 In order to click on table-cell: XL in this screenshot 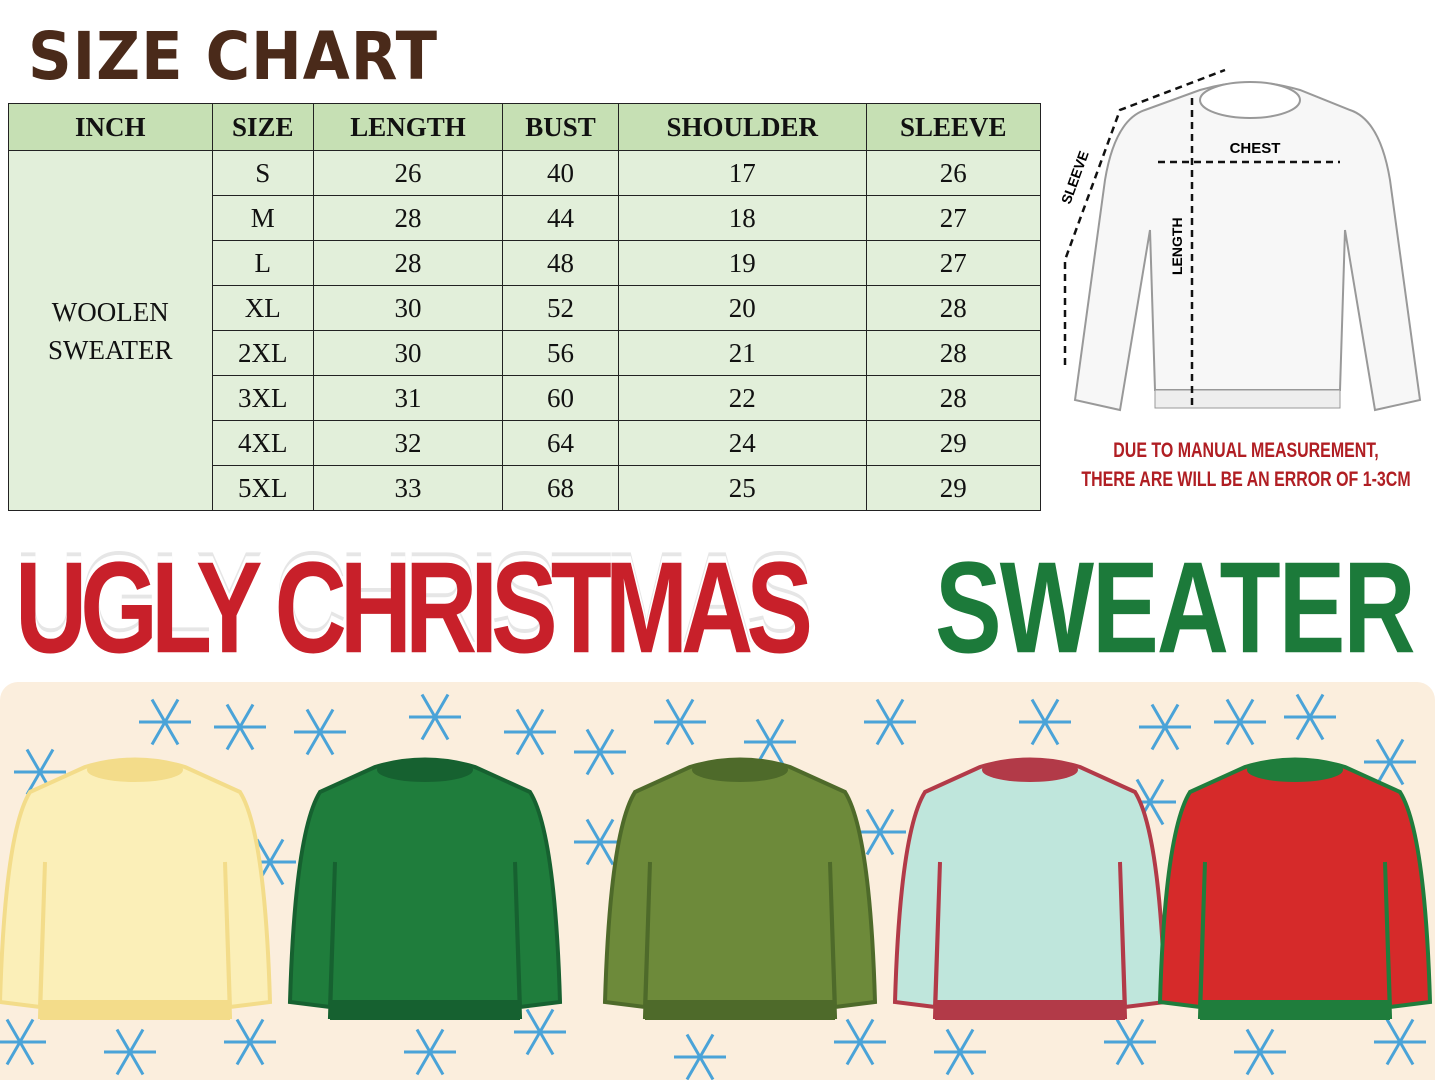, I will do `click(263, 308)`.